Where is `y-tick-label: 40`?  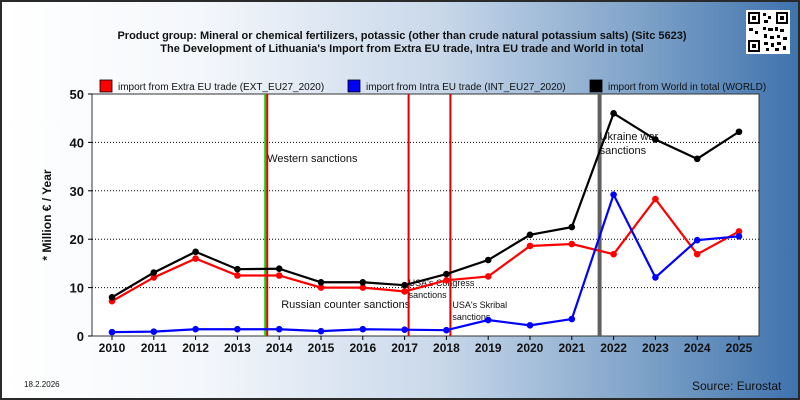 y-tick-label: 40 is located at coordinates (77, 142).